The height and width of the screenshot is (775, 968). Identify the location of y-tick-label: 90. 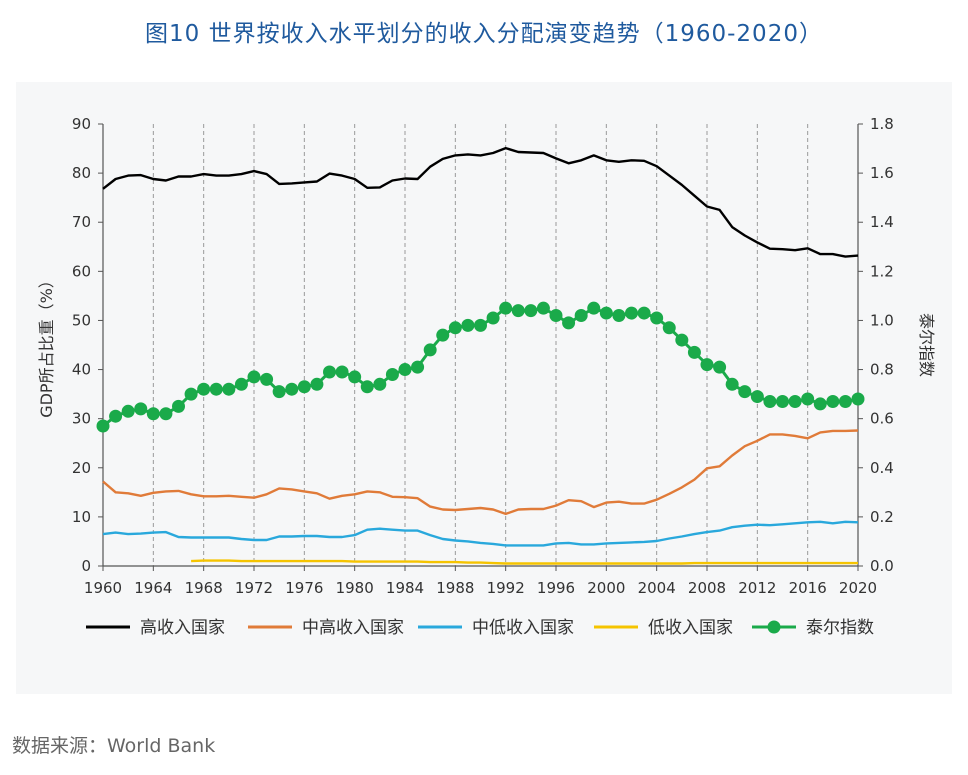
(81, 124).